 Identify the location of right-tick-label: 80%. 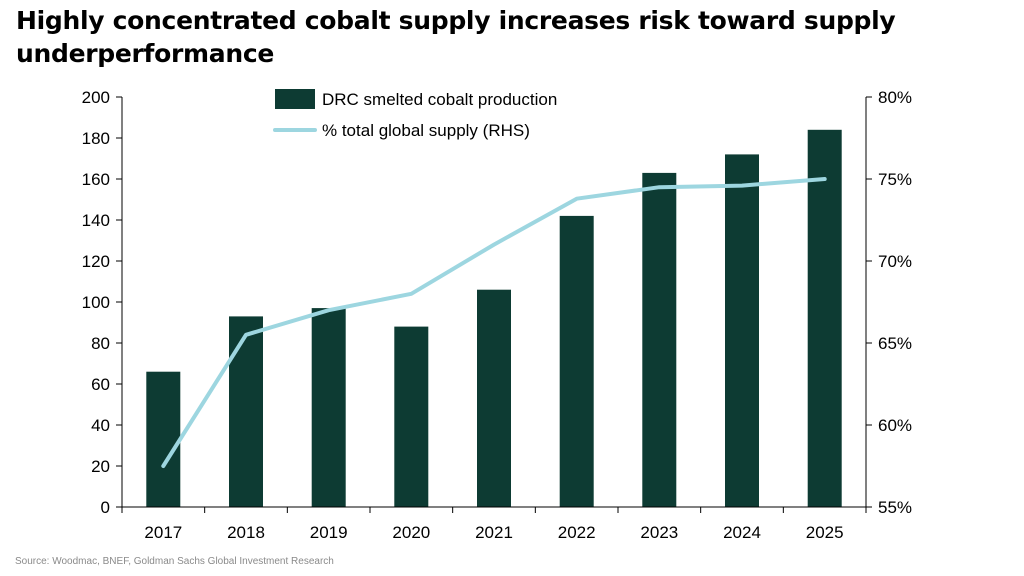
(895, 97).